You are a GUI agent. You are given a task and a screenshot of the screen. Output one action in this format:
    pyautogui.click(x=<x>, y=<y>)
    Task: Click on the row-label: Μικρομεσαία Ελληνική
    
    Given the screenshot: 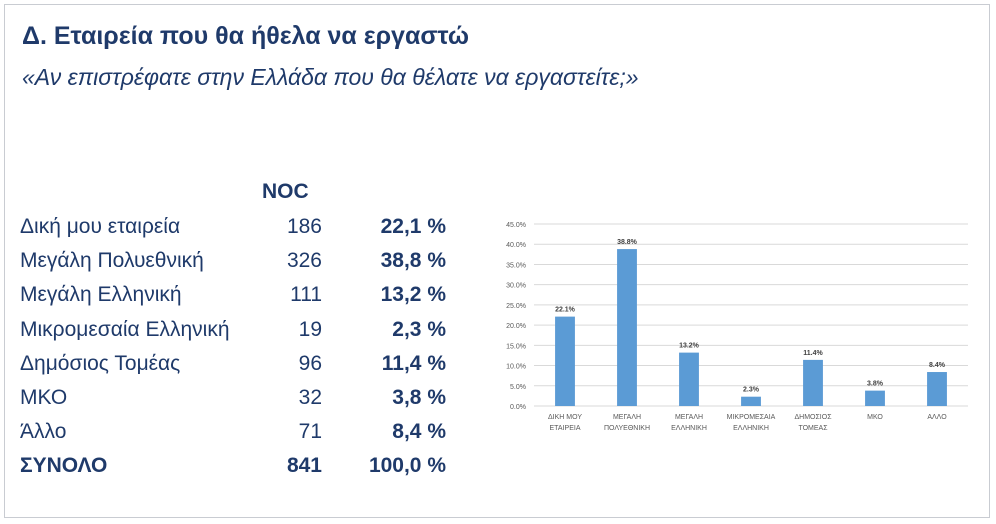 What is the action you would take?
    pyautogui.click(x=125, y=329)
    